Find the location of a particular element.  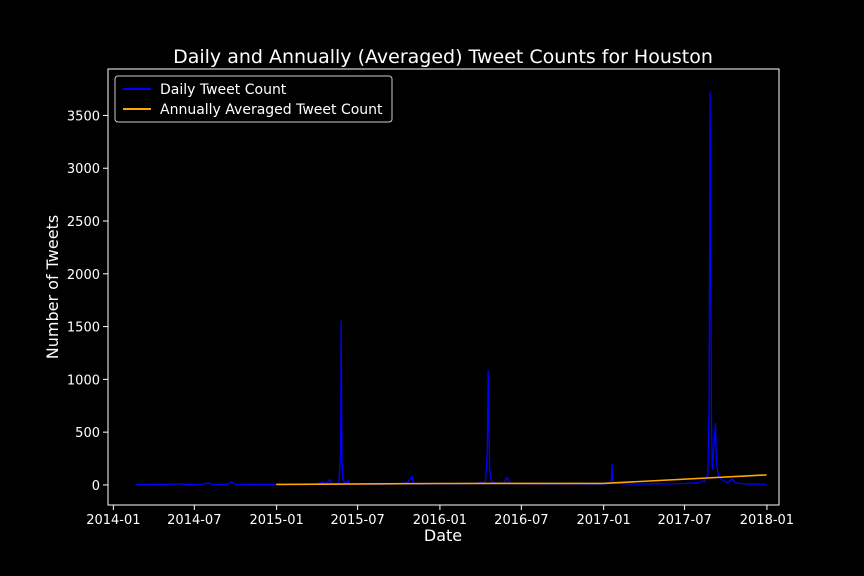

x-tick-label: 2016-01 is located at coordinates (440, 520).